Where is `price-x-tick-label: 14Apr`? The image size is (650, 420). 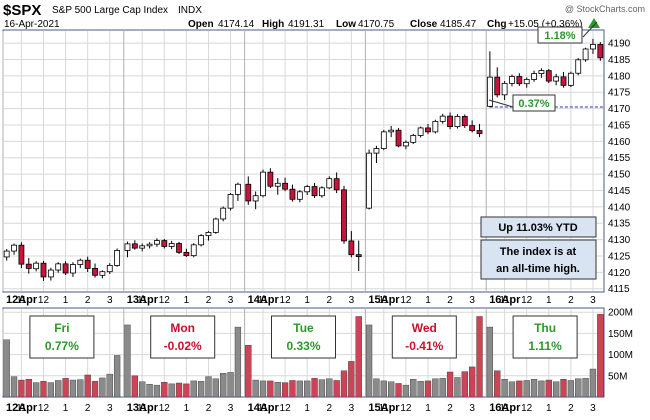
price-x-tick-label: 14Apr is located at coordinates (264, 300).